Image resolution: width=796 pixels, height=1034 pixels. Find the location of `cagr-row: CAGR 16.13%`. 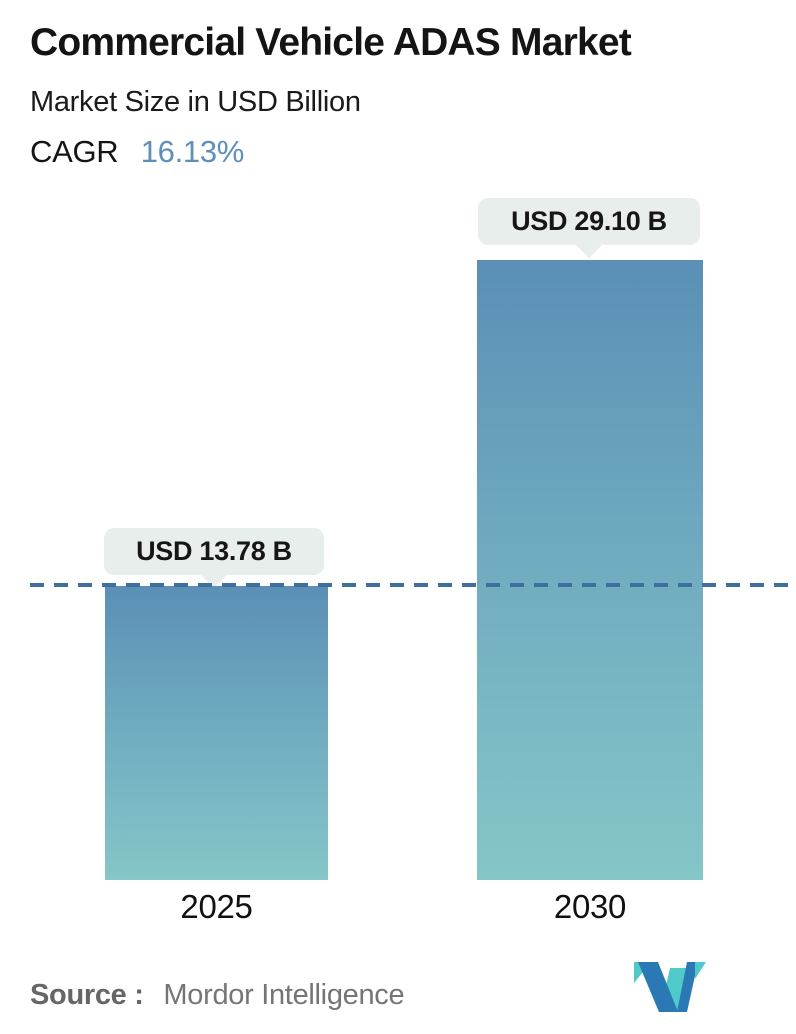

cagr-row: CAGR 16.13% is located at coordinates (137, 152).